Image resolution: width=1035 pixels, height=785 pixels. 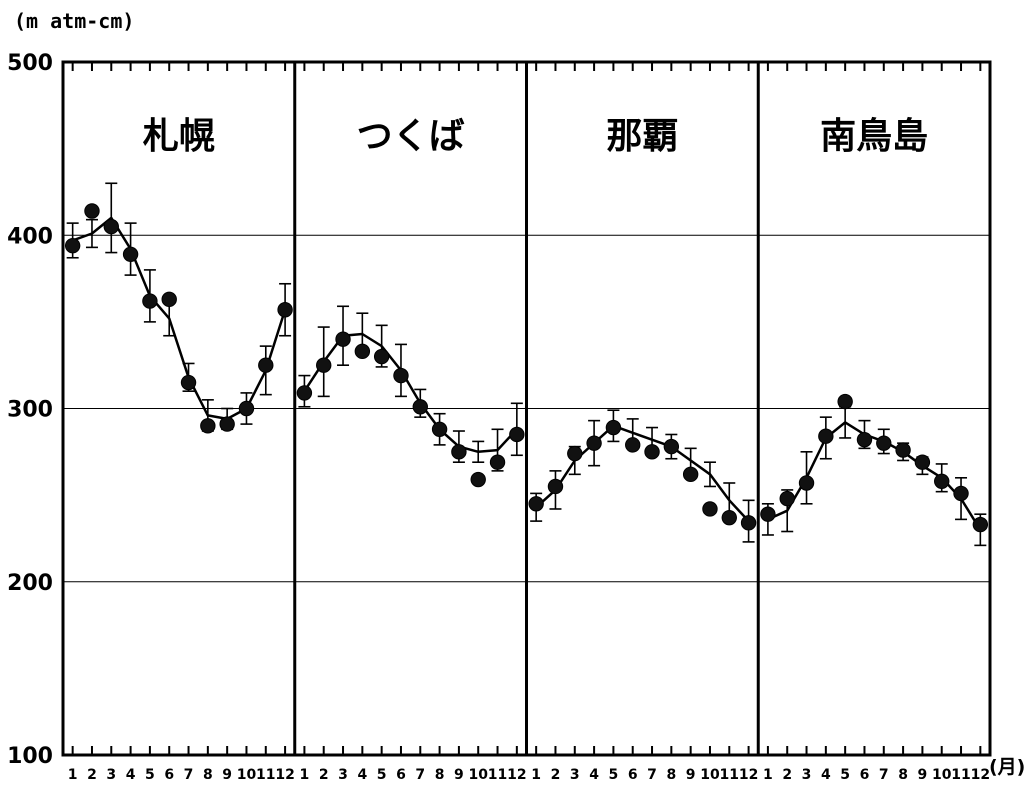 What do you see at coordinates (74, 21) in the screenshot?
I see `y-axis-unit-label: (m atm-cm)` at bounding box center [74, 21].